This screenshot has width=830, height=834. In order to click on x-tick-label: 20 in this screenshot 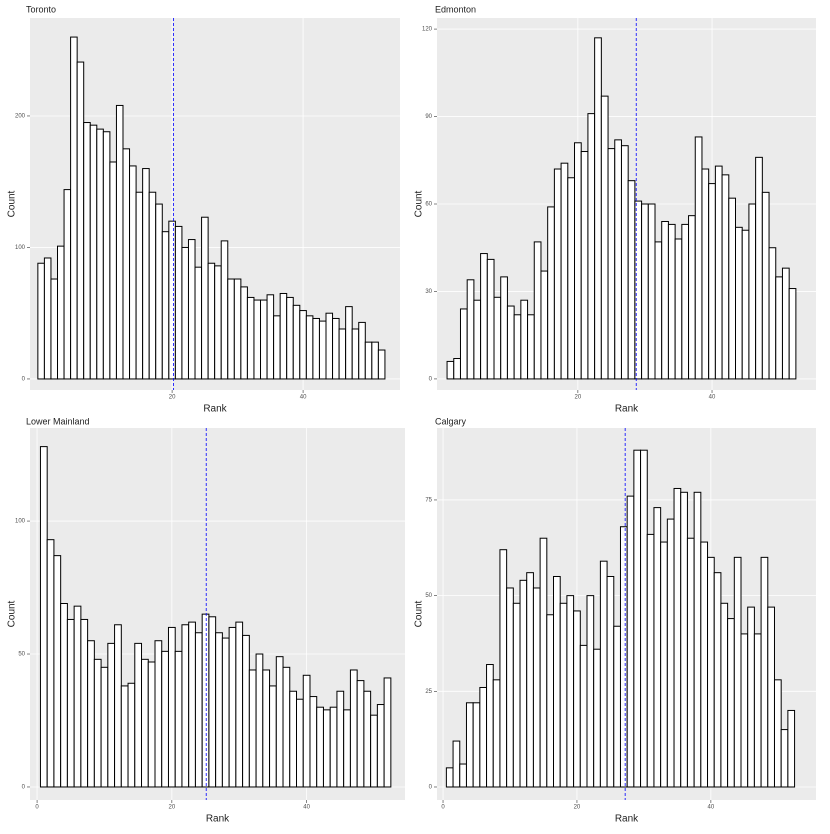, I will do `click(172, 398)`.